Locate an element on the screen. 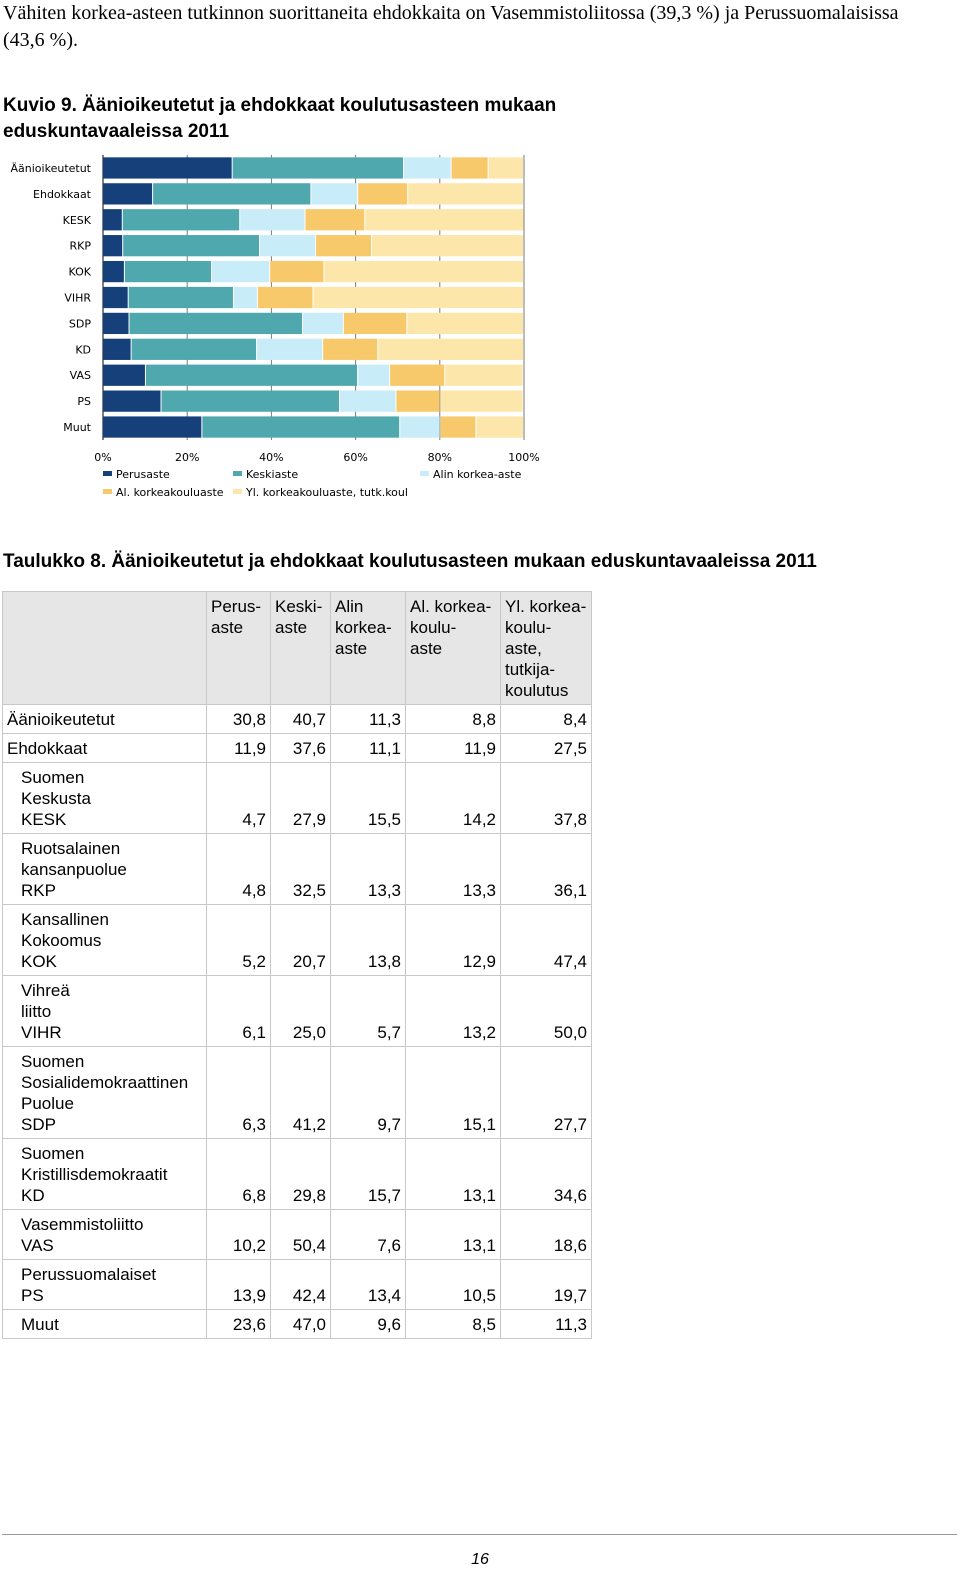 The width and height of the screenshot is (960, 1572). category-label: Ehdokkaat is located at coordinates (62, 194).